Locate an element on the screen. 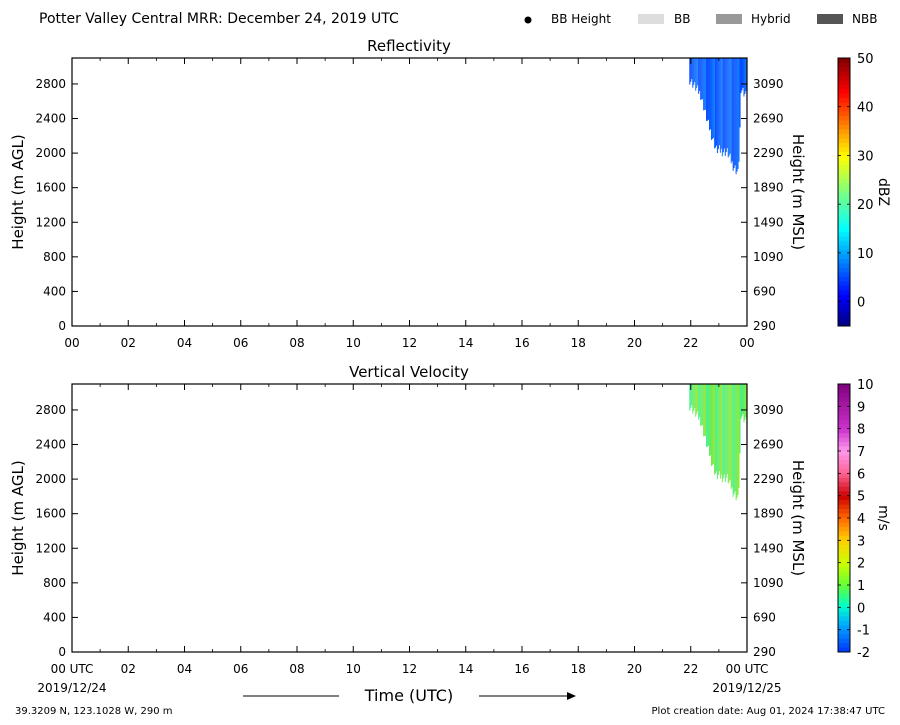  colorbar-tick-label: 9 is located at coordinates (861, 407).